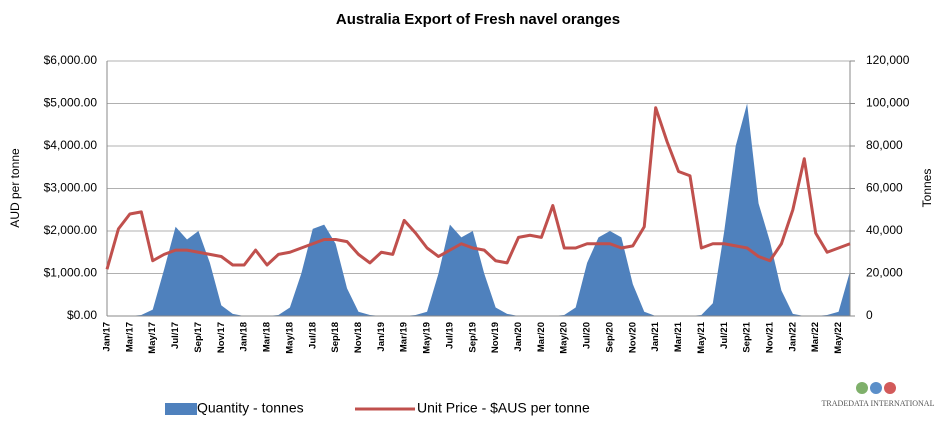  Describe the element at coordinates (564, 338) in the screenshot. I see `x-tick-label: May/20` at that location.